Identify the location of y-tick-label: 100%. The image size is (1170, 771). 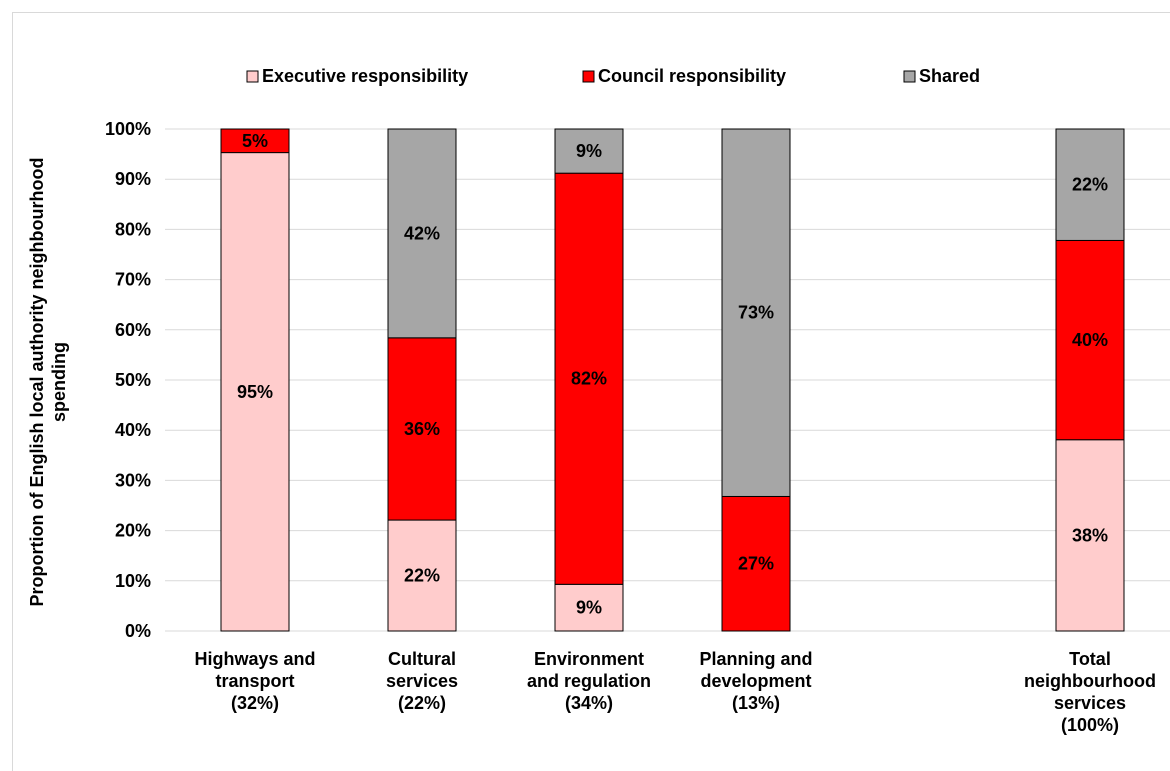
(128, 129).